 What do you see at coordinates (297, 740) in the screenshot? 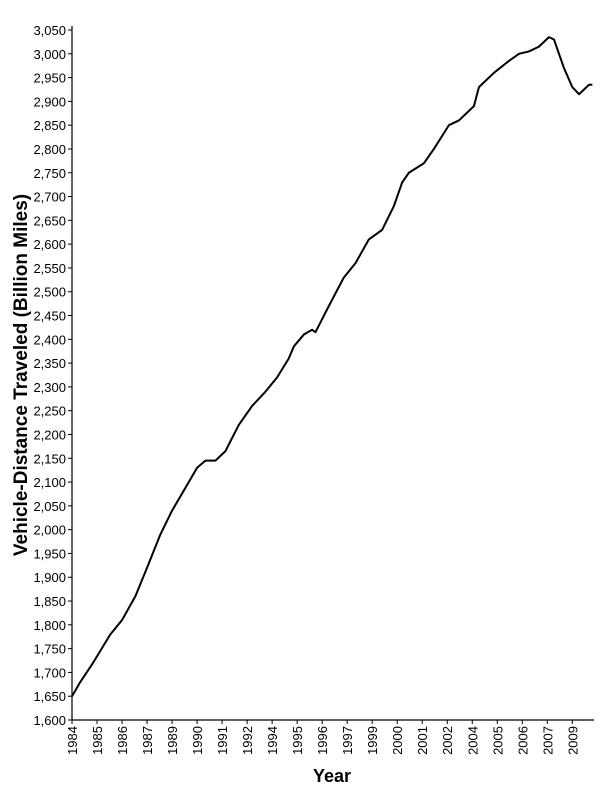
I see `x-tick-label: 1995` at bounding box center [297, 740].